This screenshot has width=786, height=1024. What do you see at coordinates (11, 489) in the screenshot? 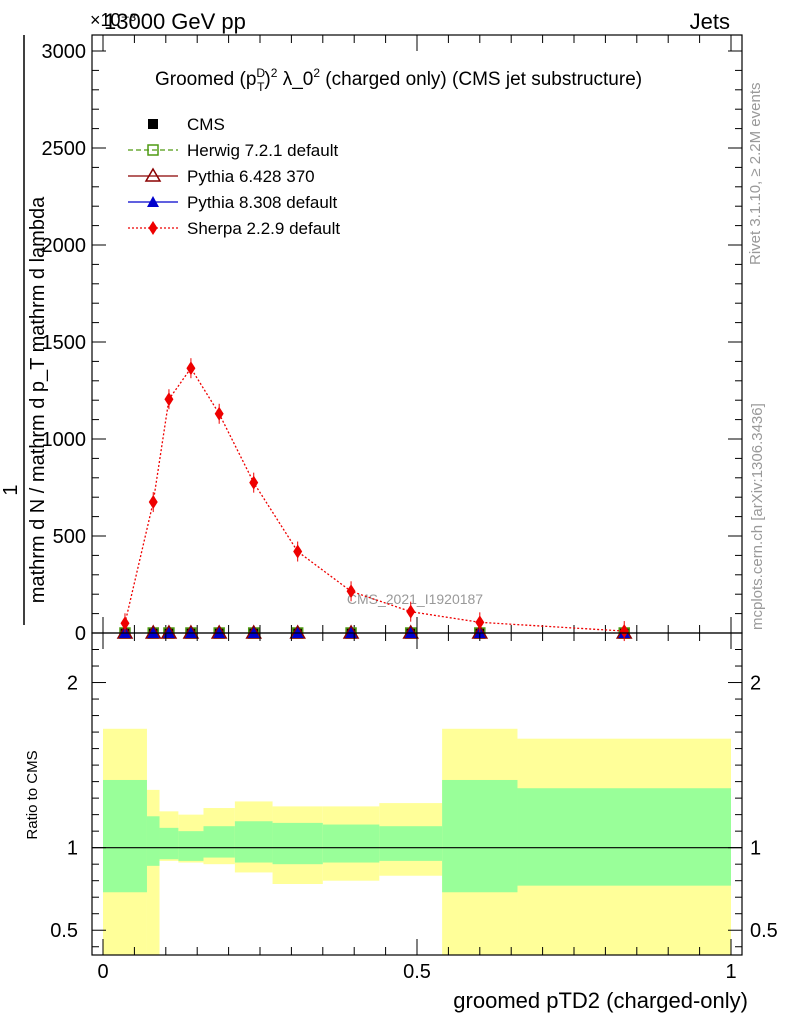
I see `y-label-outer-numerator: 1` at bounding box center [11, 489].